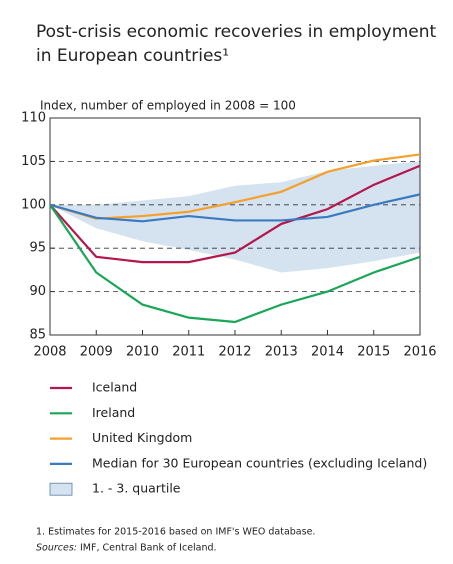  What do you see at coordinates (136, 488) in the screenshot?
I see `legend-label: 1. - 3. quartile` at bounding box center [136, 488].